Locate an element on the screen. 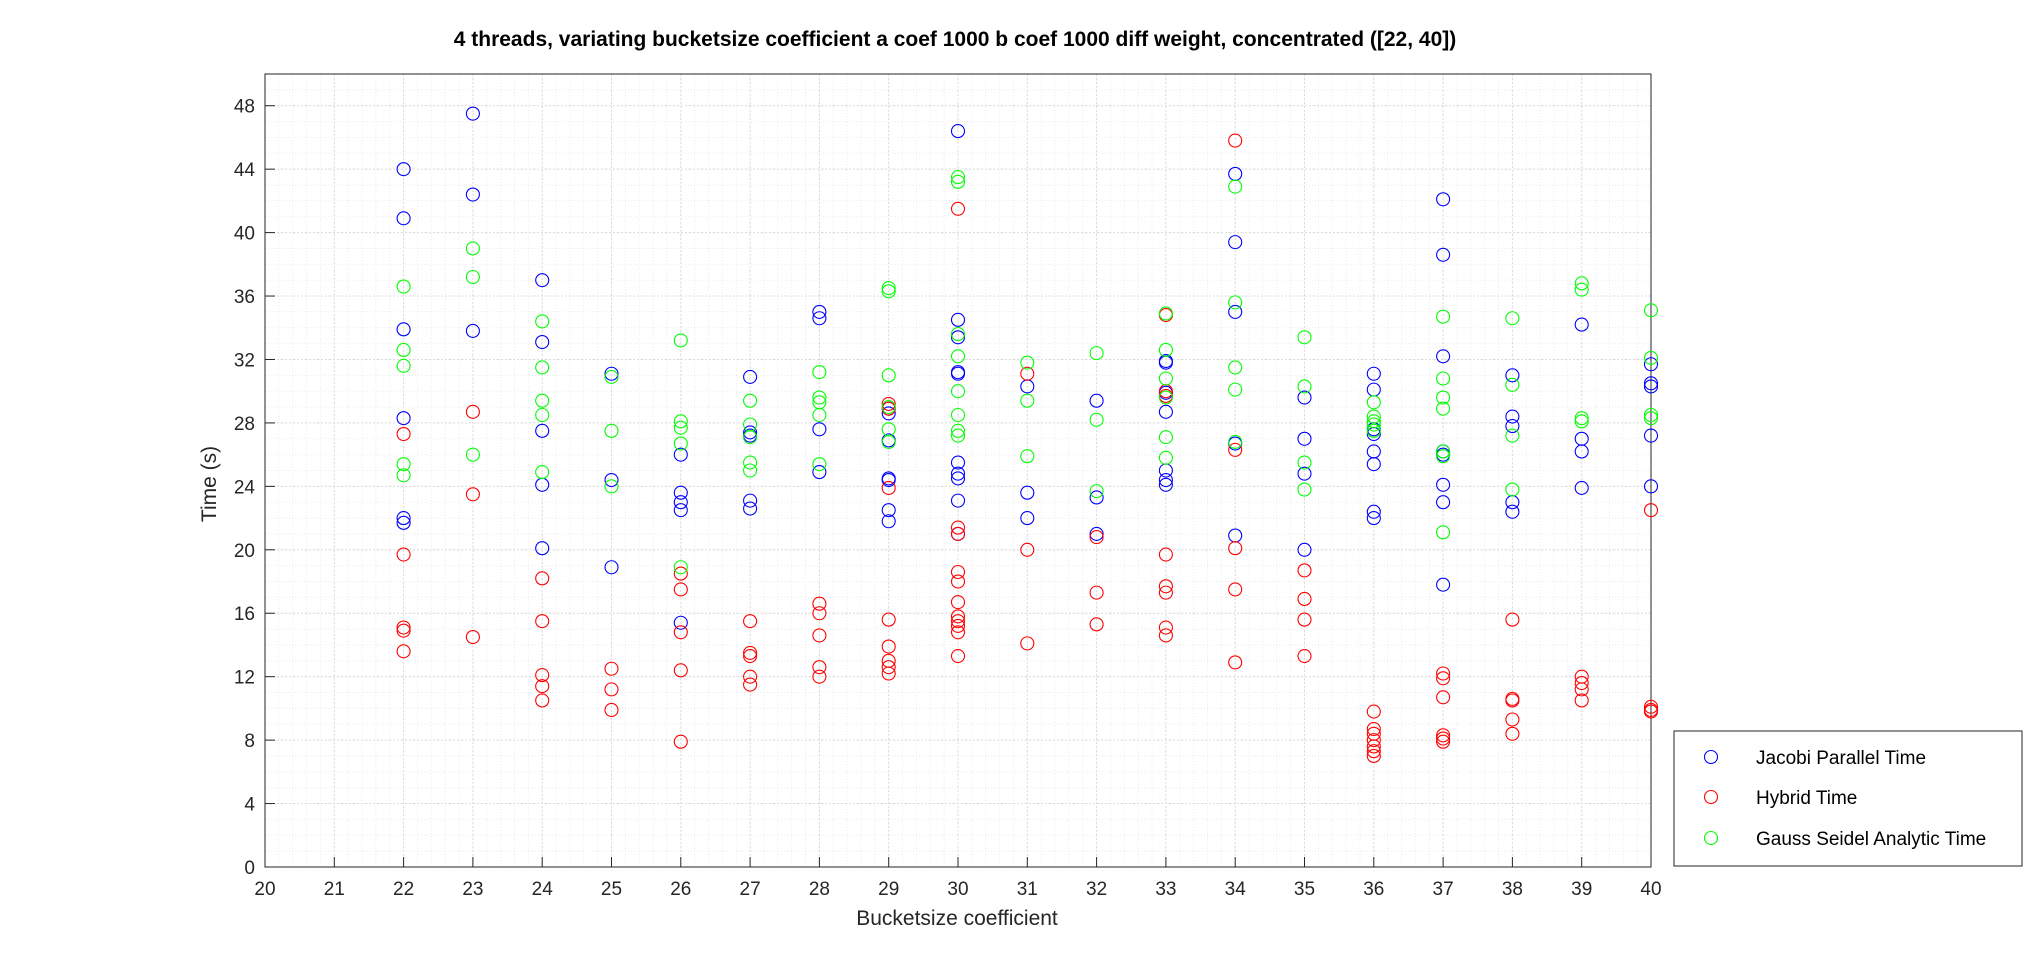 The width and height of the screenshot is (2034, 968). x-tick-label: 28 is located at coordinates (819, 889).